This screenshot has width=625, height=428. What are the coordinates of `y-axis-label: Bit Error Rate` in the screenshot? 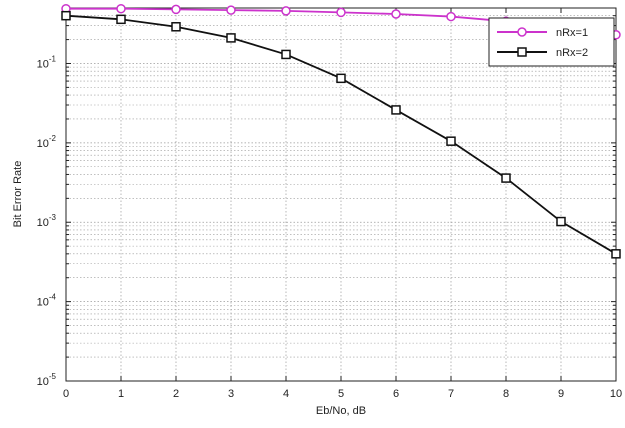 It's located at (18, 194).